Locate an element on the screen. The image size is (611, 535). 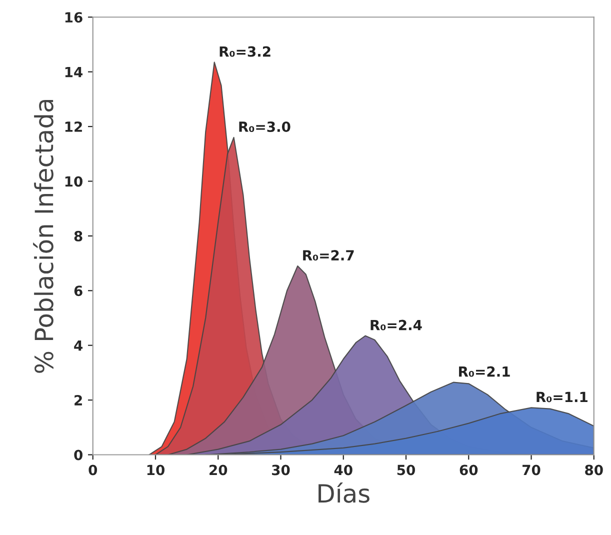
x-tick-label: 40 is located at coordinates (343, 470).